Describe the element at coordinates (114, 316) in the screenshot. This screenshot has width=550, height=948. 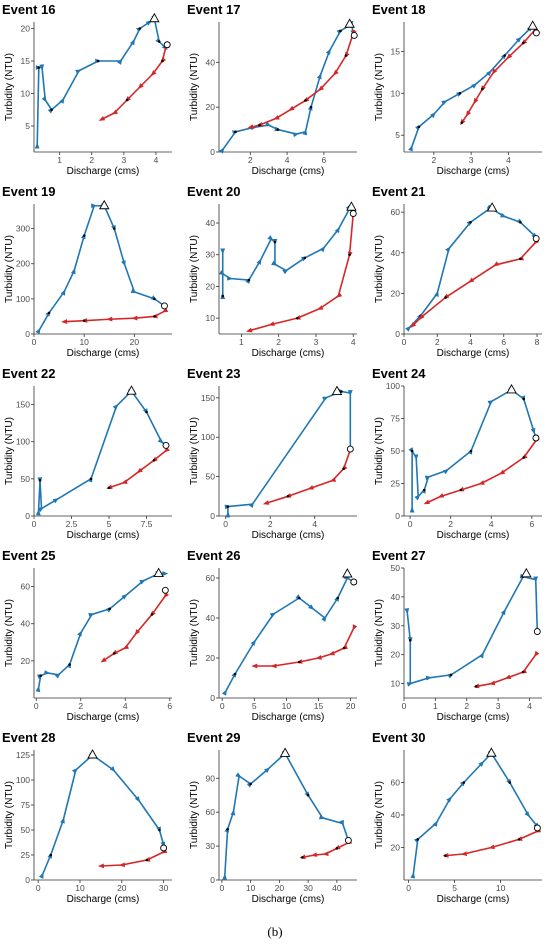
I see `series-falling-limb-line` at that location.